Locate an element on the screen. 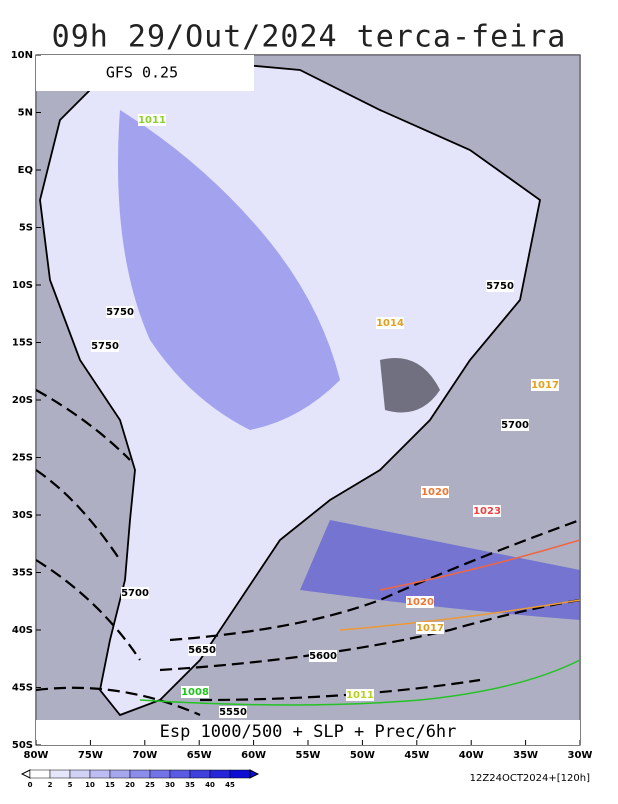  lat-label: 15S is located at coordinates (22, 343).